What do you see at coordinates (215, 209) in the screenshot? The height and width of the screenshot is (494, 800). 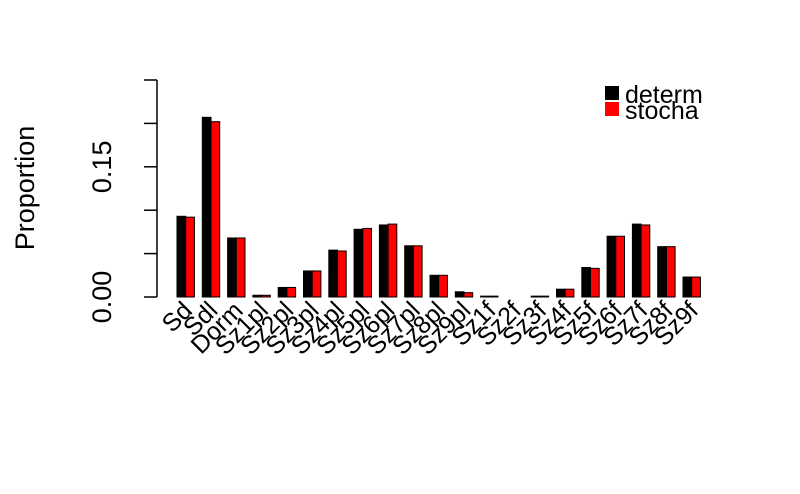 I see `bar-stocha-Sdl` at bounding box center [215, 209].